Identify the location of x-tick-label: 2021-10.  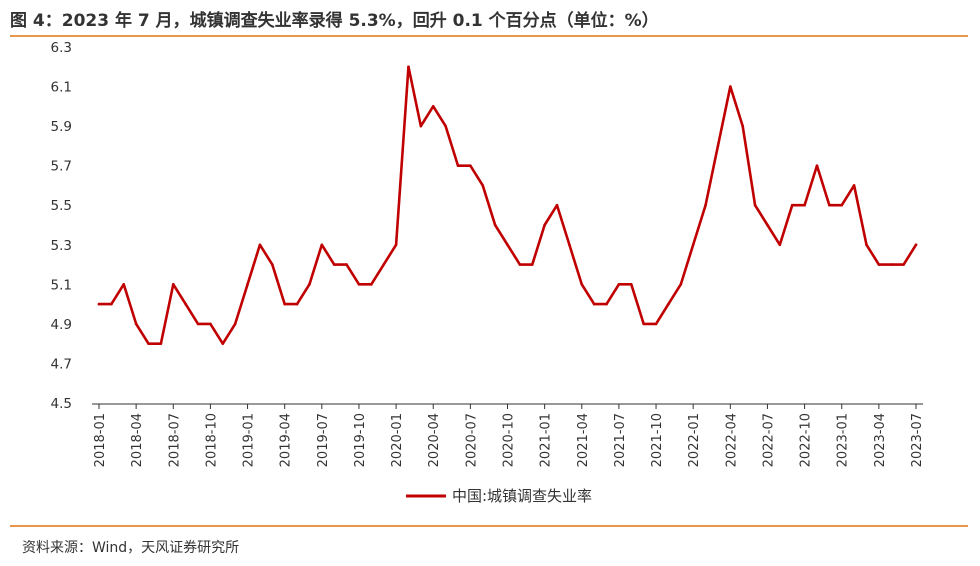
(657, 440).